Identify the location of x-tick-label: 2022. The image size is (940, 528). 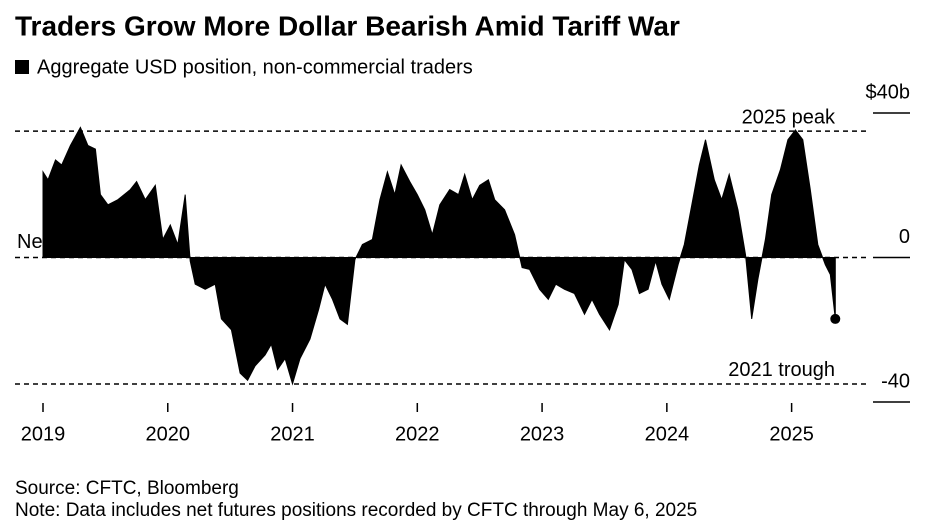
(417, 434).